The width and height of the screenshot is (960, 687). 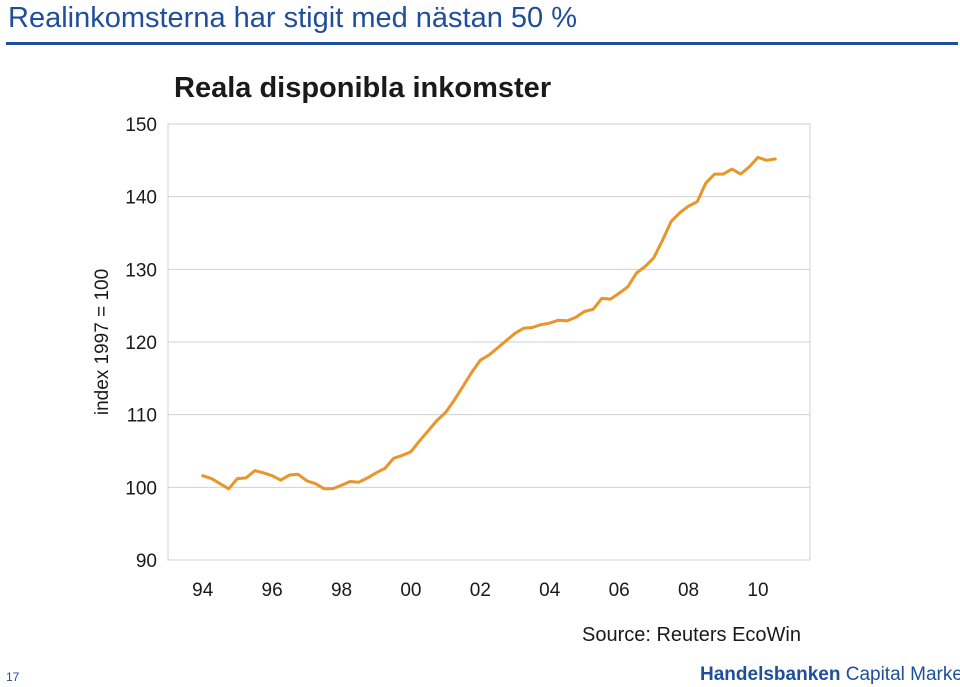 I want to click on y-tick-label: 150, so click(x=141, y=125).